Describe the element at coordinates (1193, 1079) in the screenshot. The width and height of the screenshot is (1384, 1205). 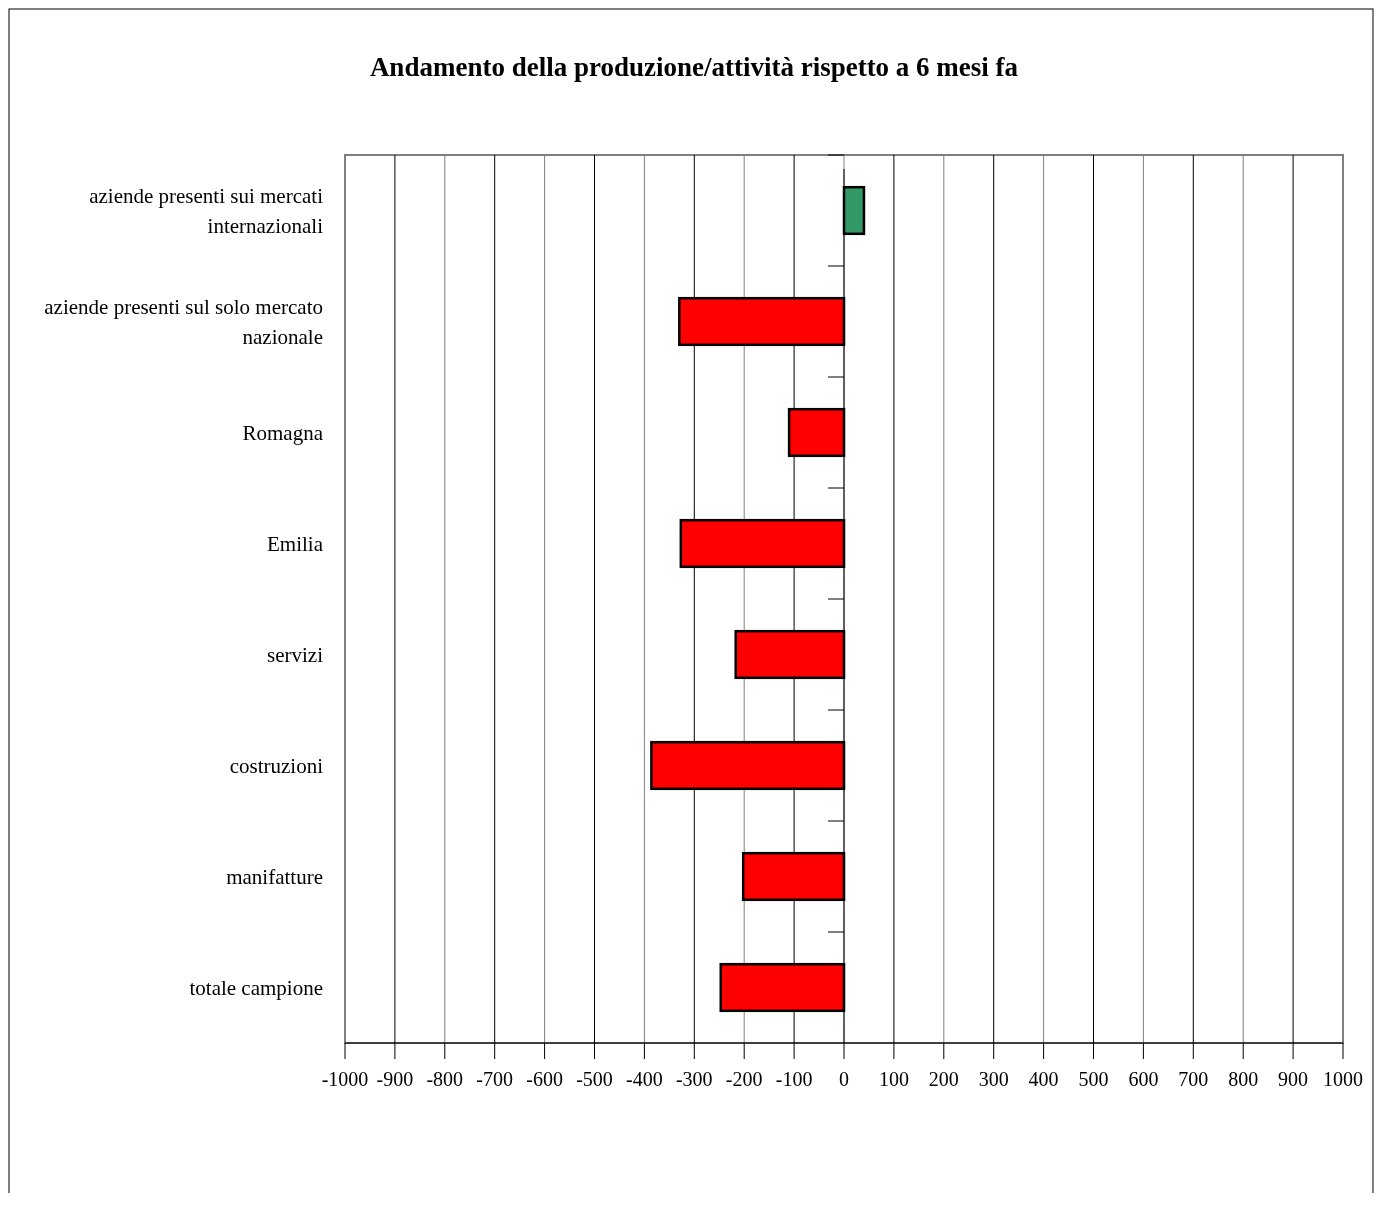
I see `x-tick-label: 700` at that location.